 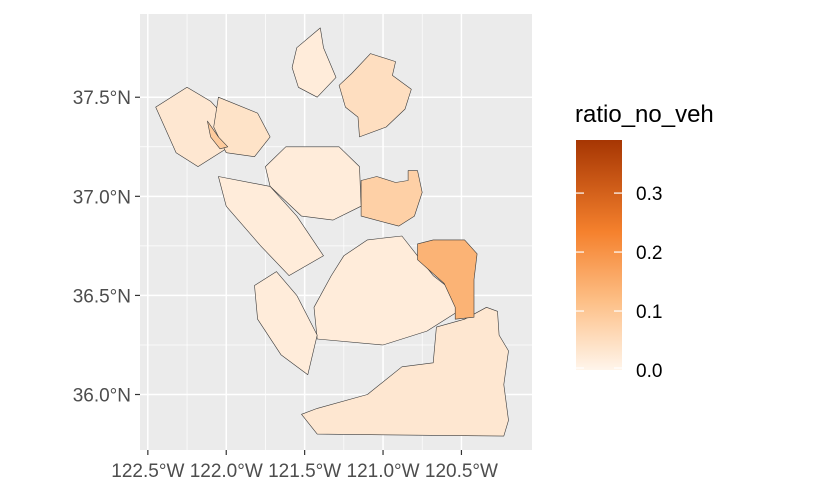 I want to click on x-tick-label: 122.0°W, so click(x=226, y=471).